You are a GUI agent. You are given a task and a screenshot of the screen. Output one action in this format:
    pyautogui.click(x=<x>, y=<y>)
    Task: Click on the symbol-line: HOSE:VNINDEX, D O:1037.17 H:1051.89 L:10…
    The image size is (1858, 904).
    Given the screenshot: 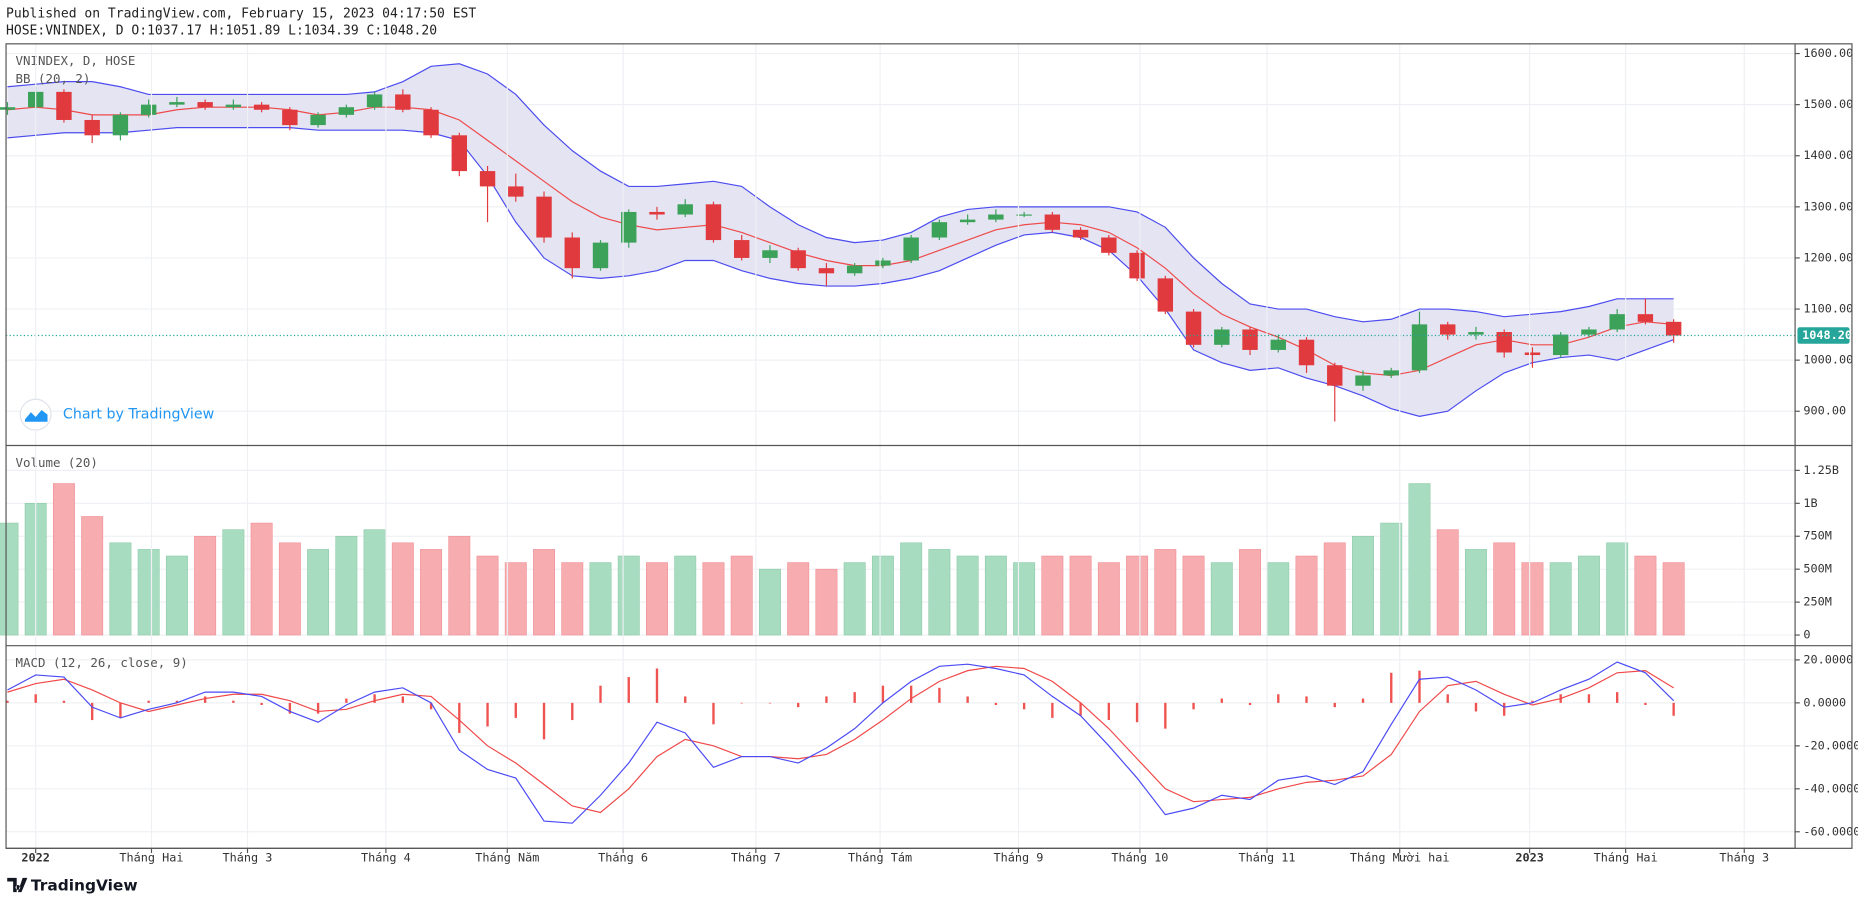 What is the action you would take?
    pyautogui.click(x=221, y=30)
    